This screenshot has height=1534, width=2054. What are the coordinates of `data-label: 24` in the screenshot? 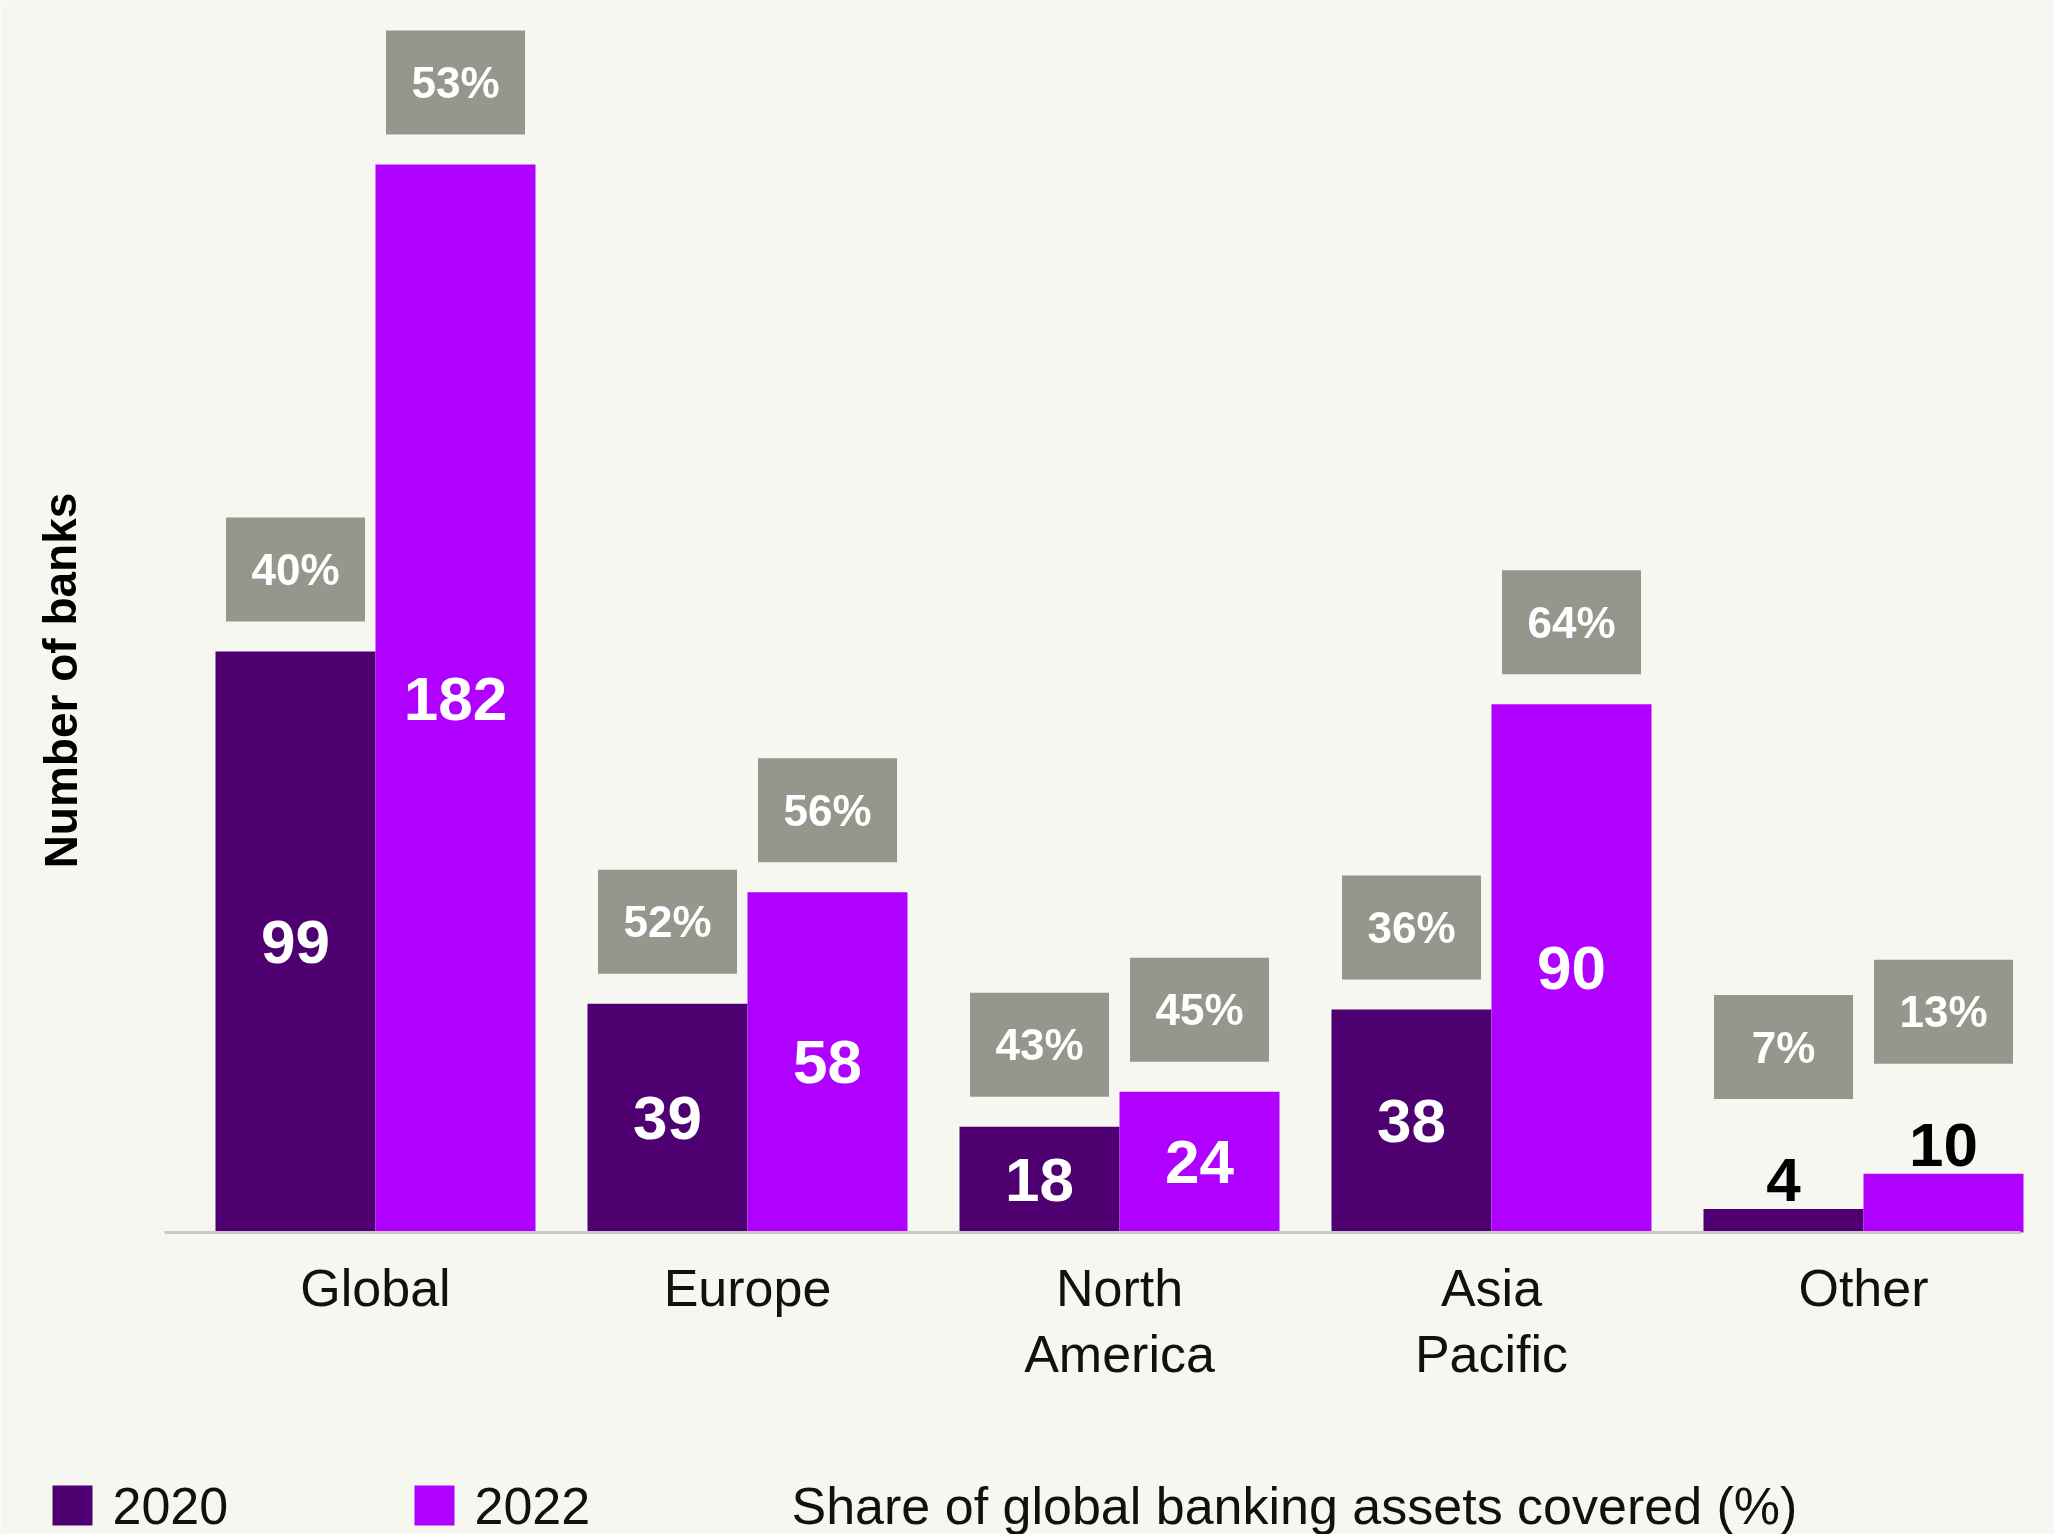 It's located at (1200, 1162).